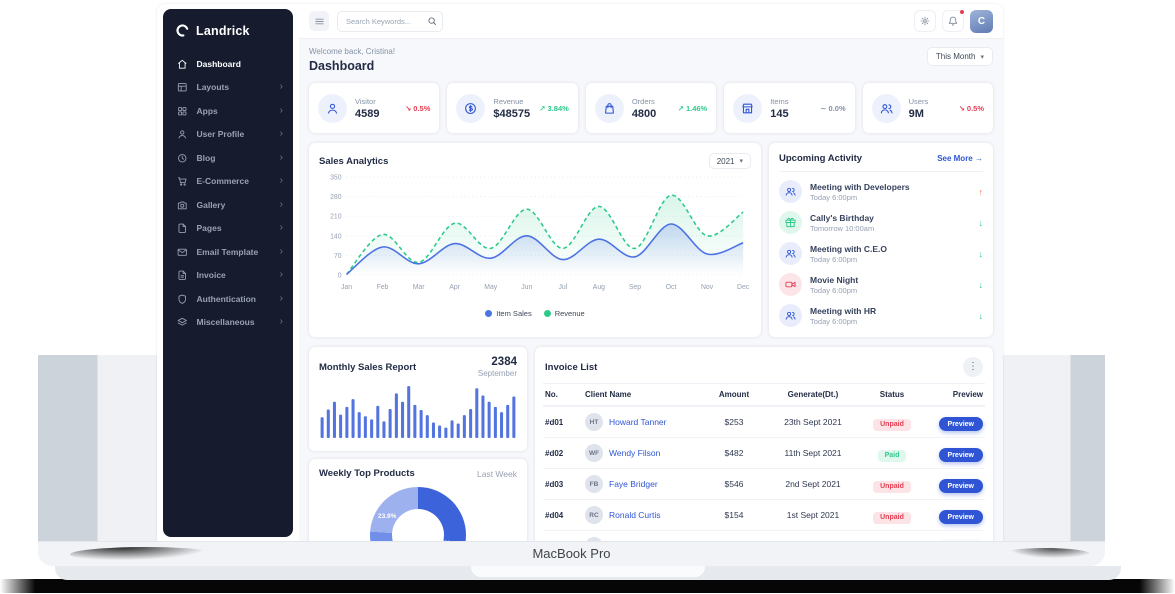 This screenshot has width=1175, height=594. Describe the element at coordinates (789, 108) in the screenshot. I see `stat-card-items: Items 145 ∼ 0.0%` at that location.